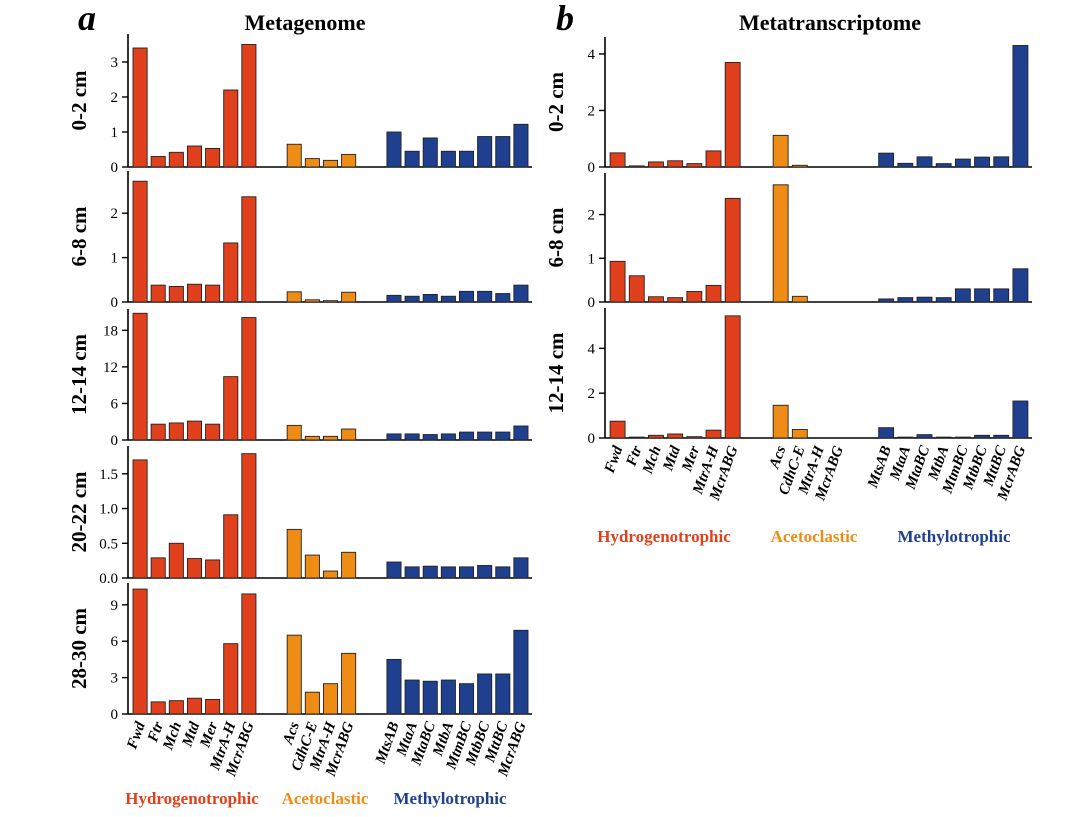 The height and width of the screenshot is (817, 1080). What do you see at coordinates (788, 377) in the screenshot?
I see `row-12-14-cm: 0 2 4 12-14 cm` at bounding box center [788, 377].